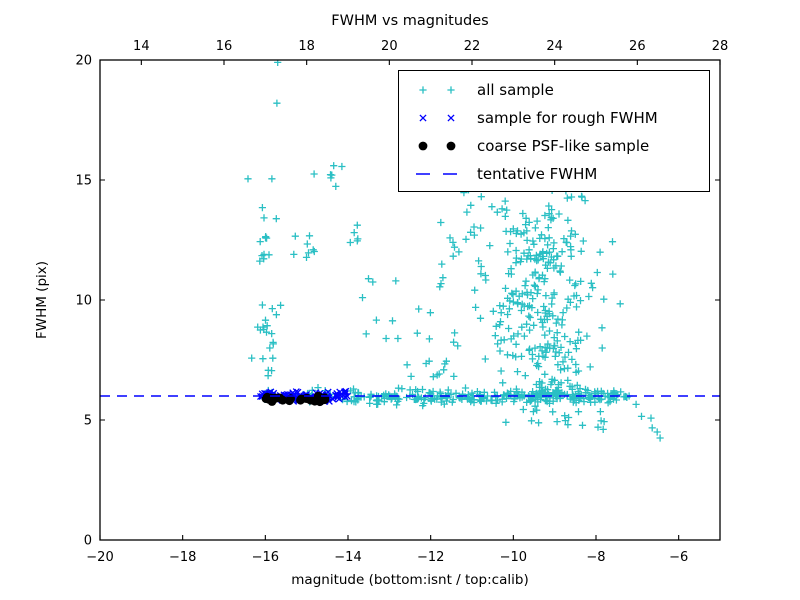 The height and width of the screenshot is (600, 800). What do you see at coordinates (437, 118) in the screenshot?
I see `x-legend-icon` at bounding box center [437, 118].